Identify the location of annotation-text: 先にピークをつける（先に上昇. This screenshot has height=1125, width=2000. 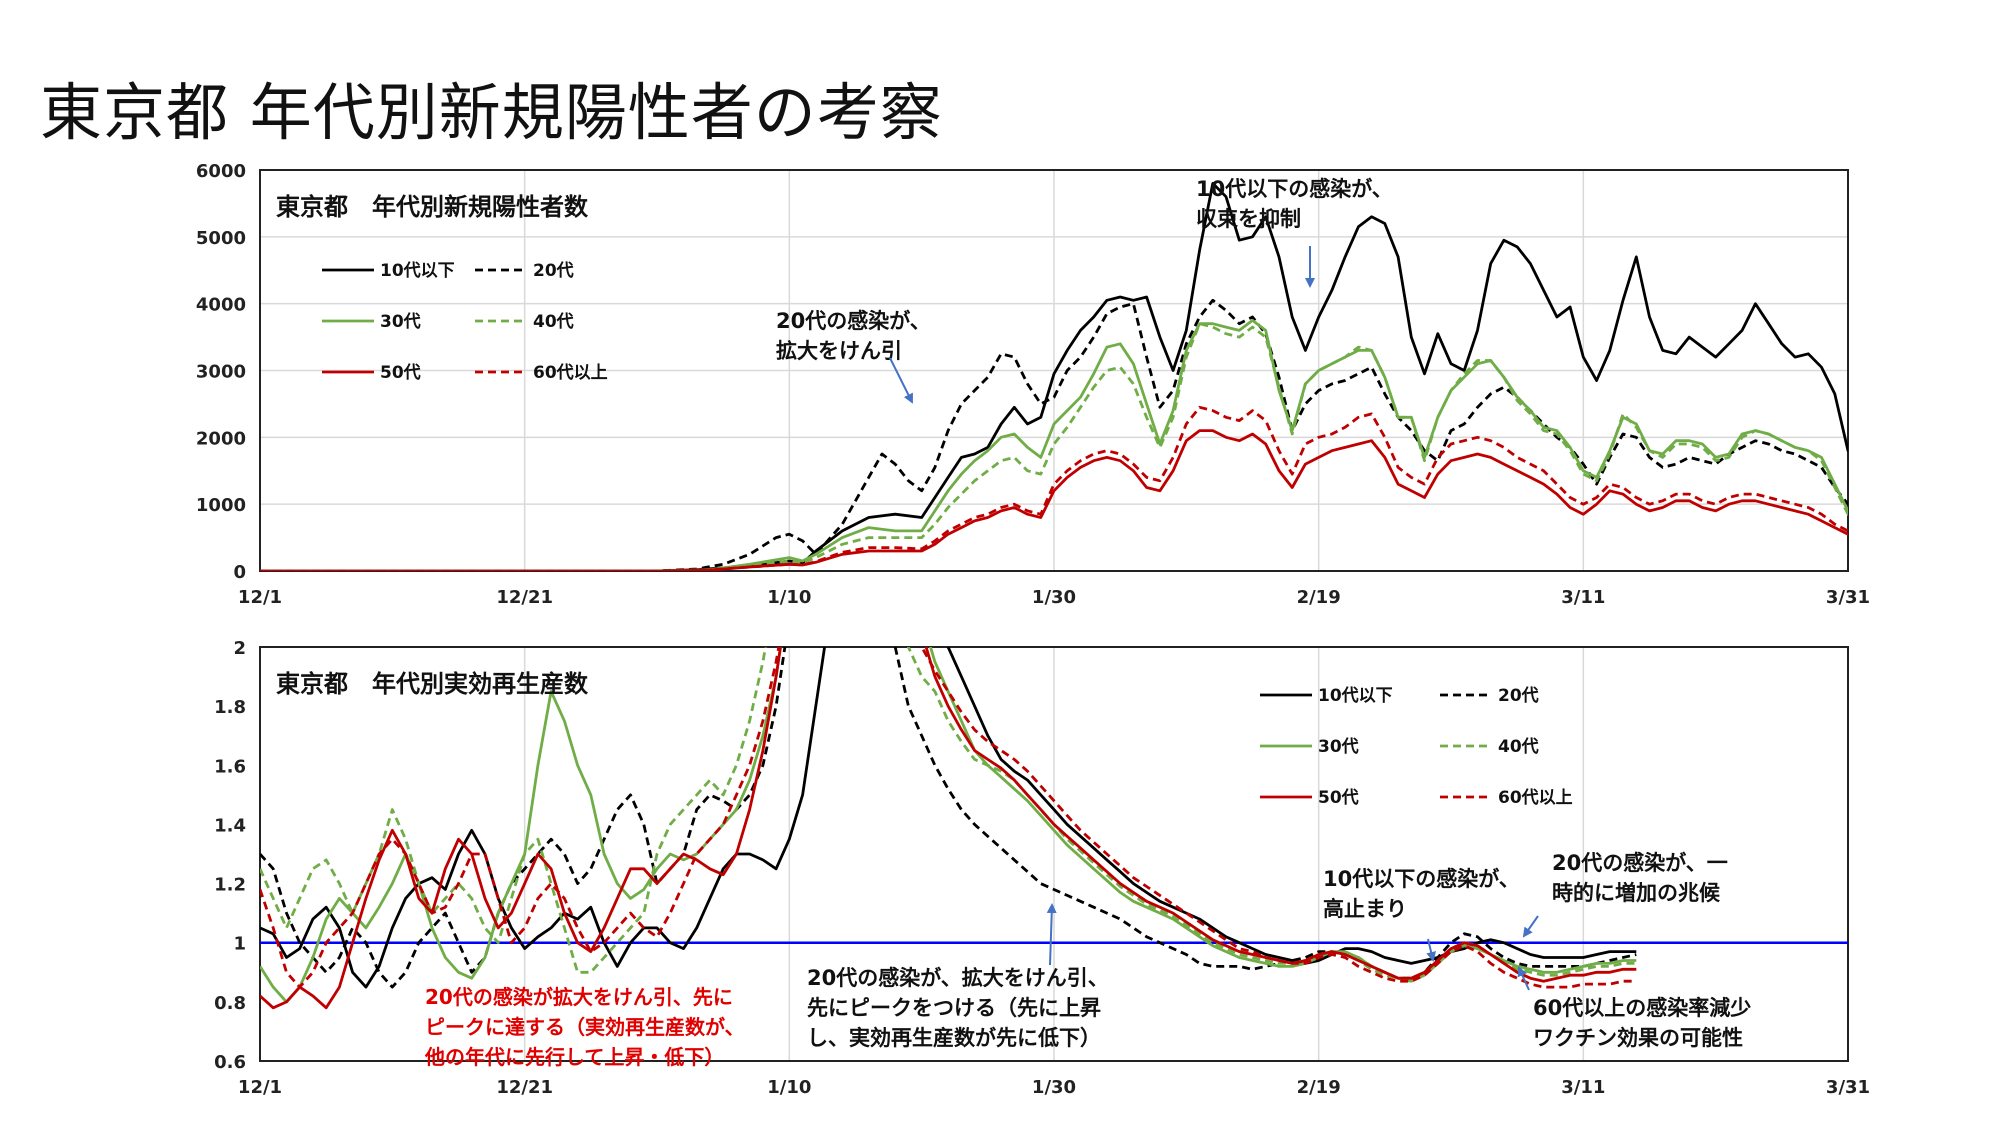
(954, 1008).